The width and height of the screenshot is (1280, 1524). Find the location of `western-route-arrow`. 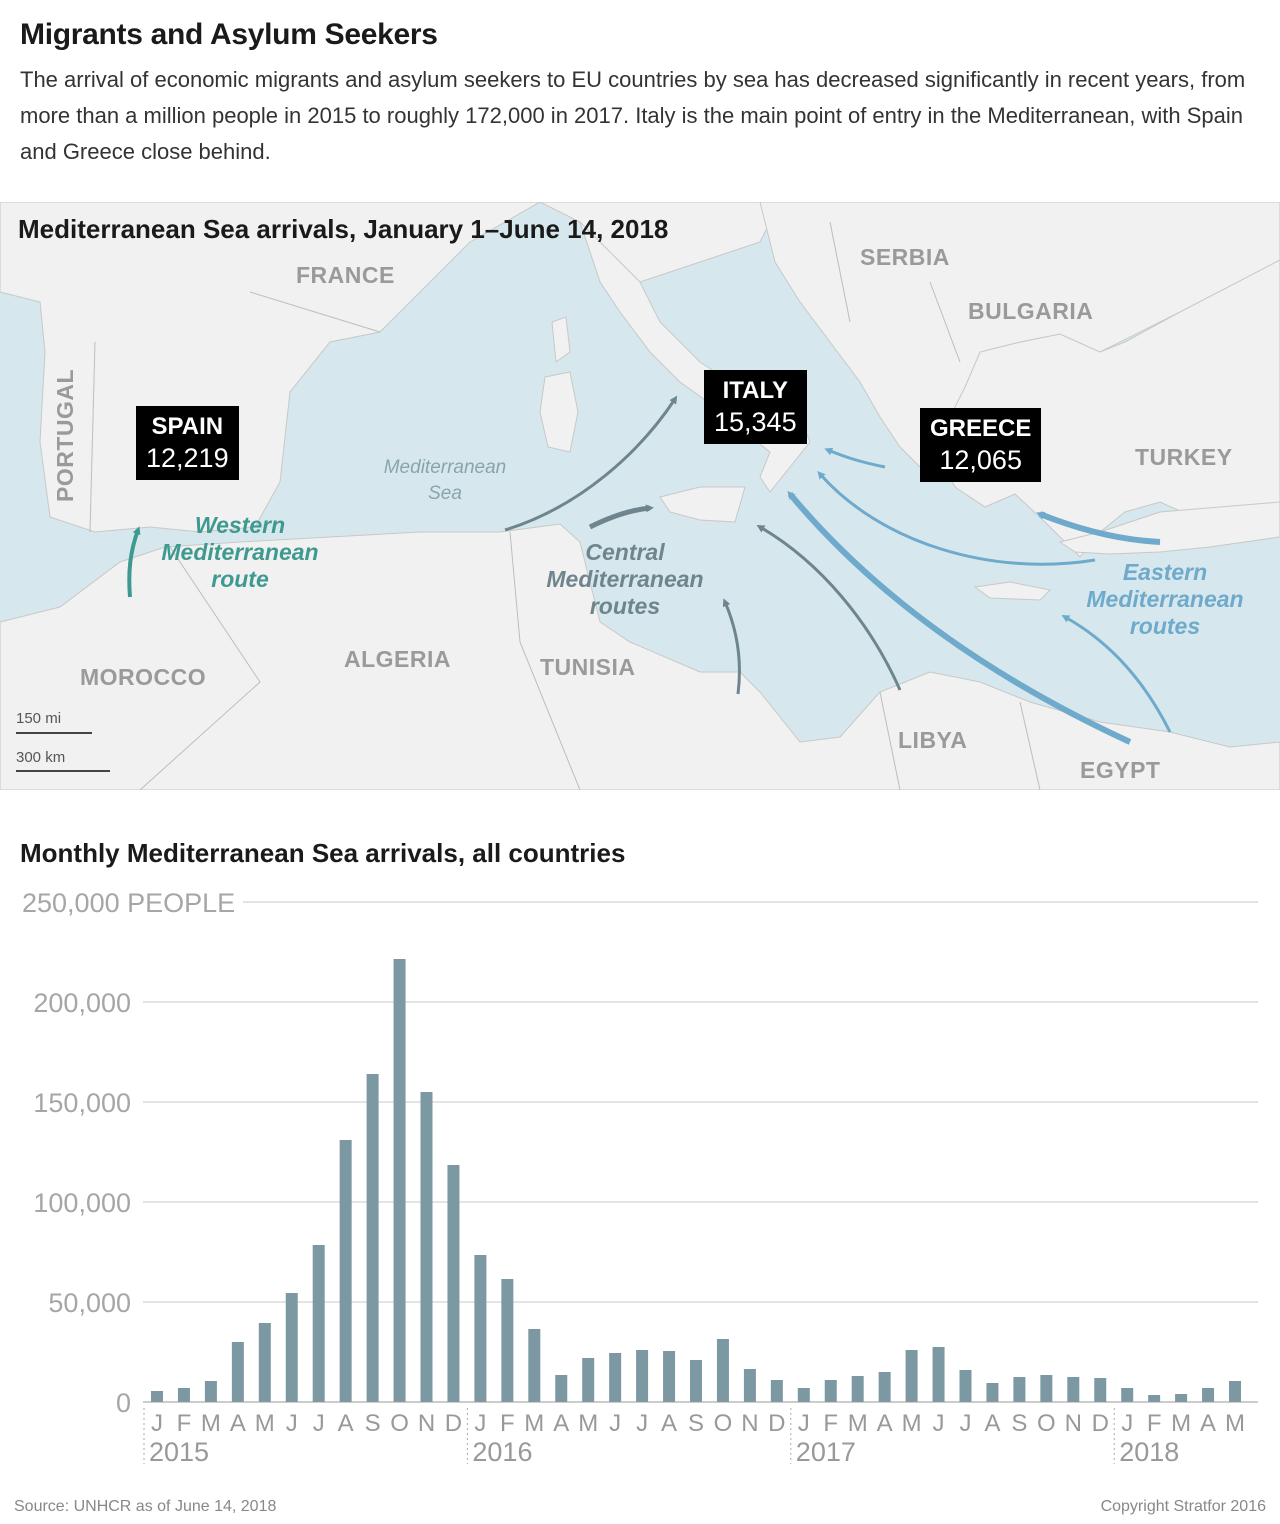

western-route-arrow is located at coordinates (134, 562).